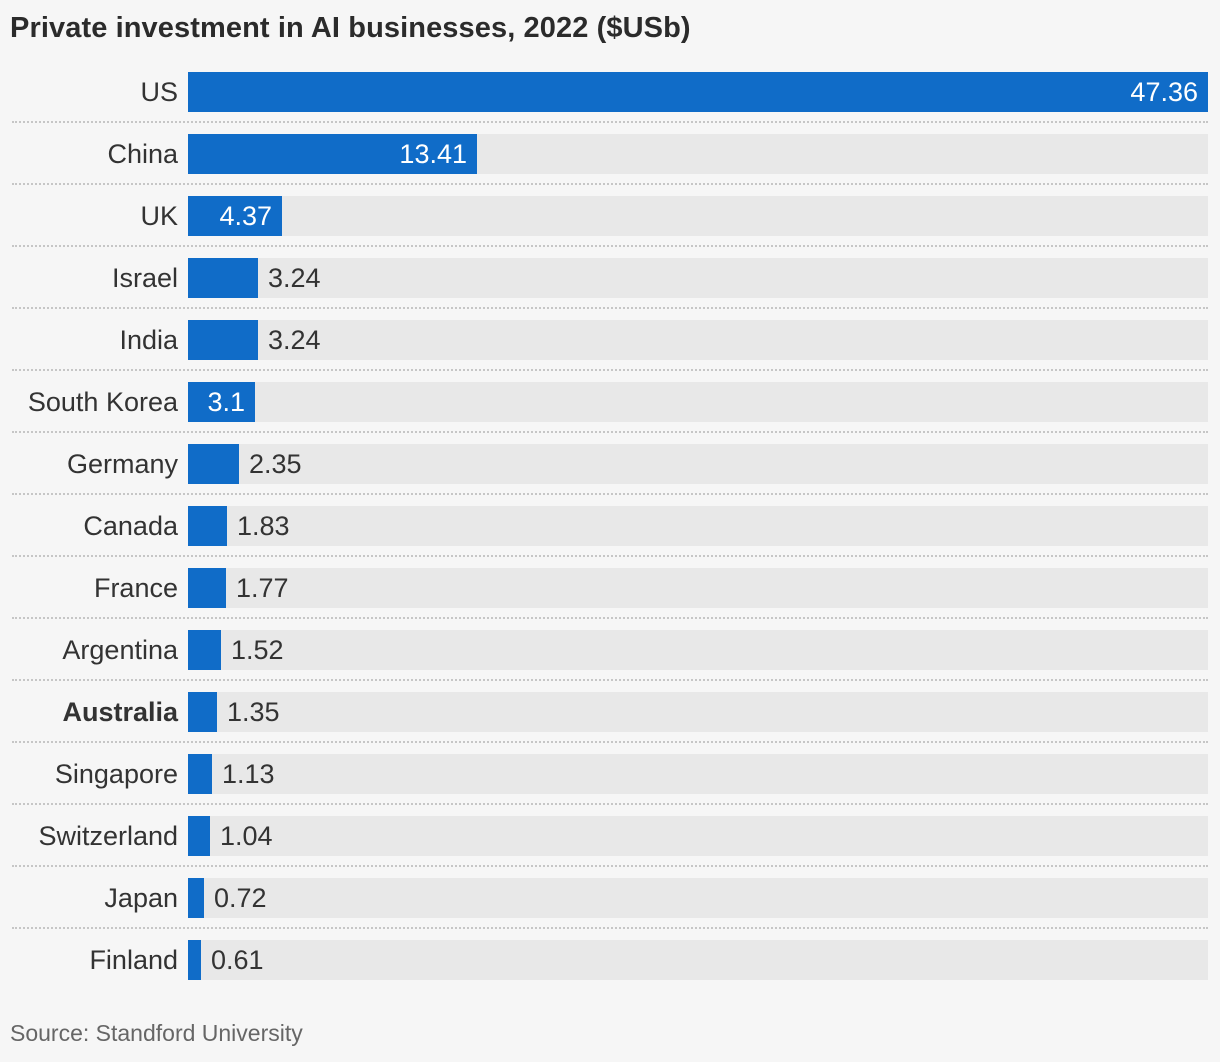 The height and width of the screenshot is (1062, 1220). I want to click on value-label: 1.83, so click(263, 526).